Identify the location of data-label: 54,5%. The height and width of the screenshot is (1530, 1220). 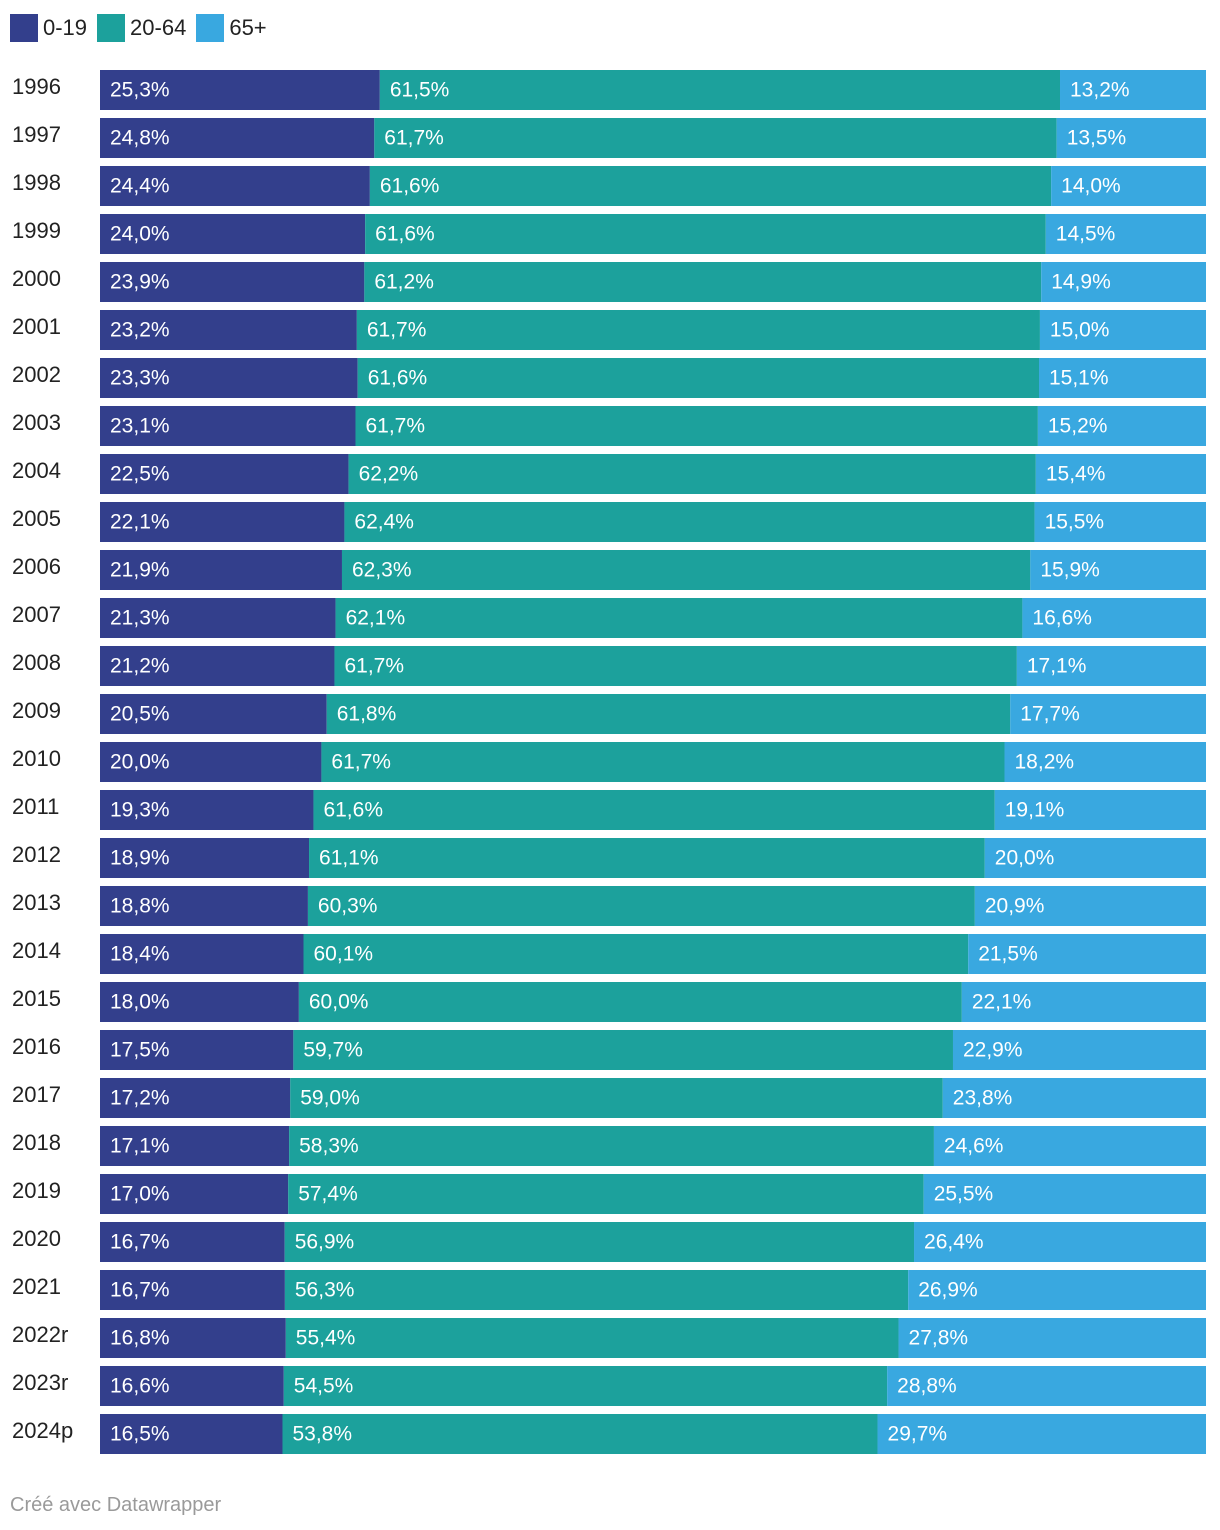
(324, 1386).